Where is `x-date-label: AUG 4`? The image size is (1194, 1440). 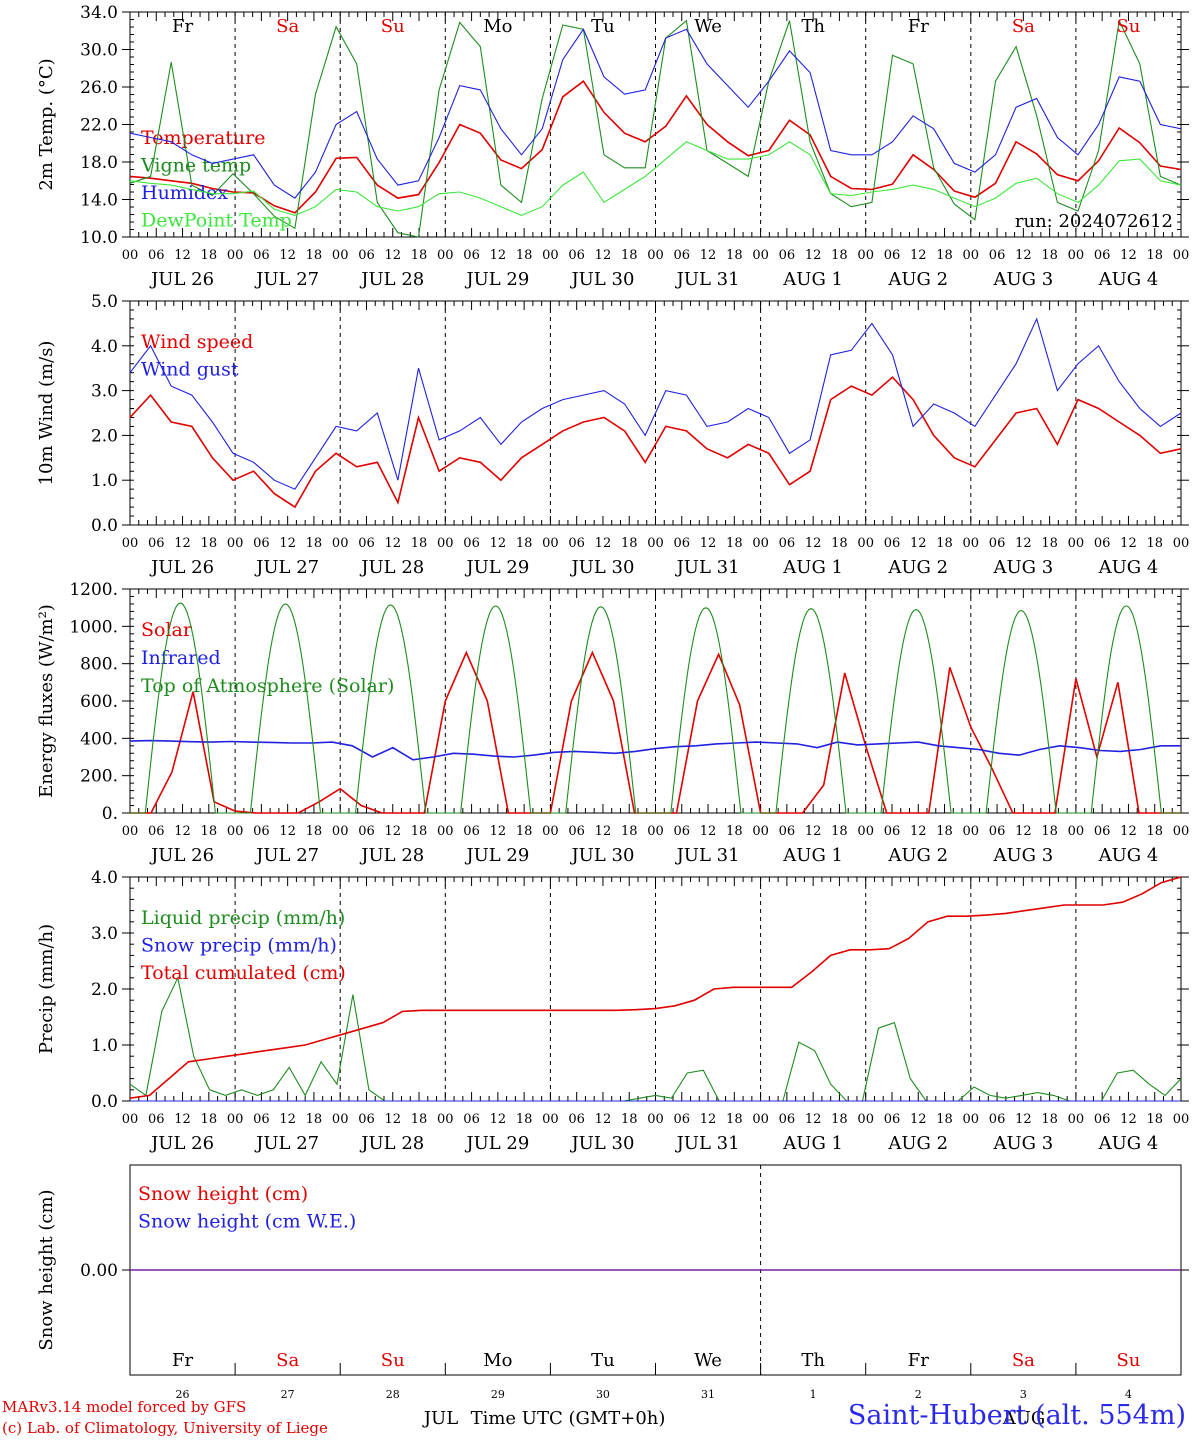
x-date-label: AUG 4 is located at coordinates (1128, 855).